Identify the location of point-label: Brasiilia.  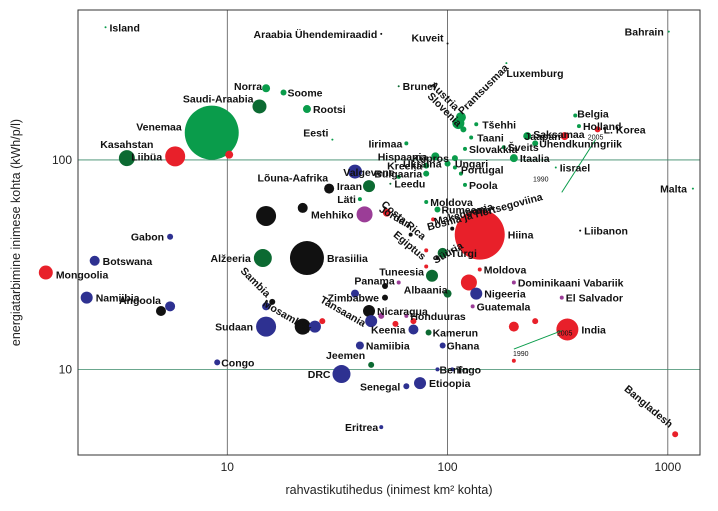
(347, 259).